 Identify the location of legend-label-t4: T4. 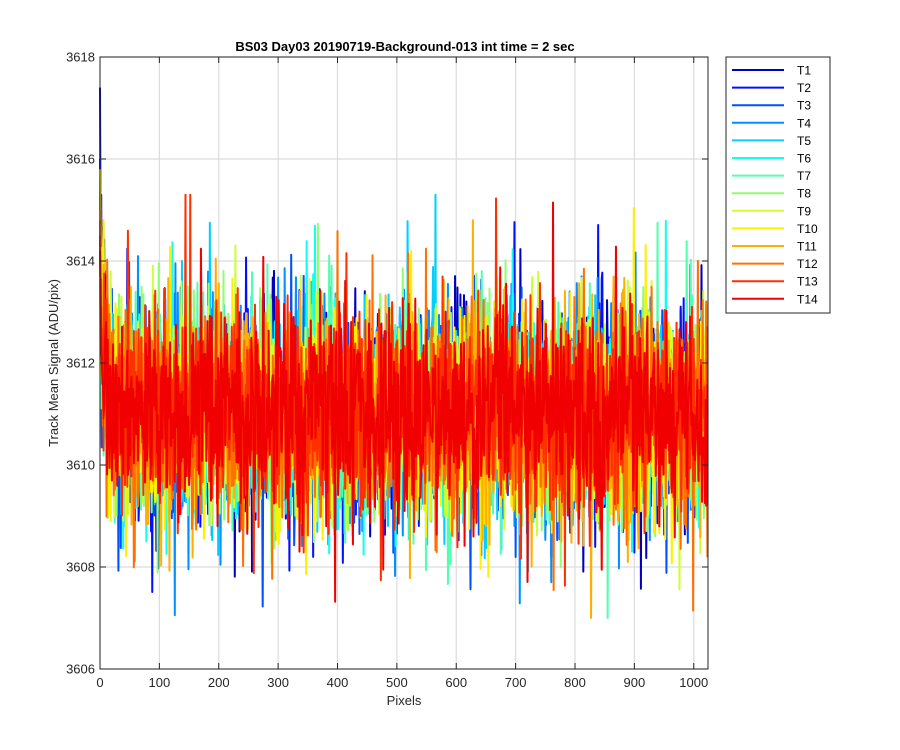
(804, 123).